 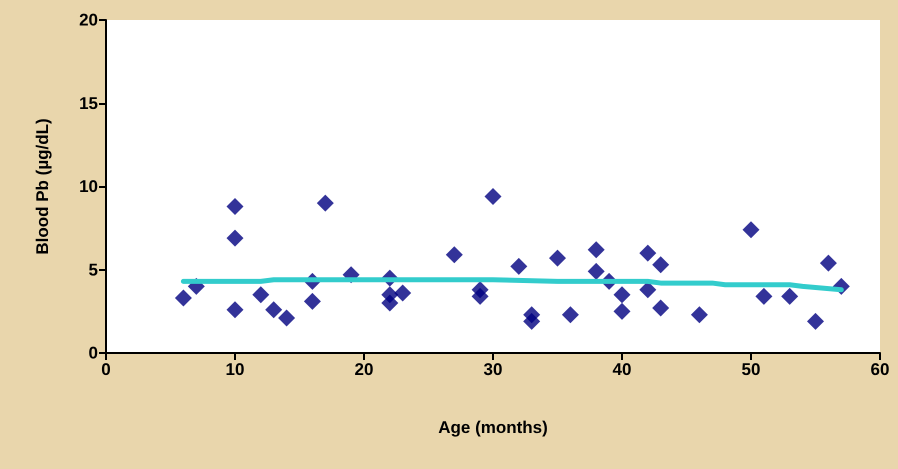 I want to click on x-tick-label: 60, so click(x=880, y=369).